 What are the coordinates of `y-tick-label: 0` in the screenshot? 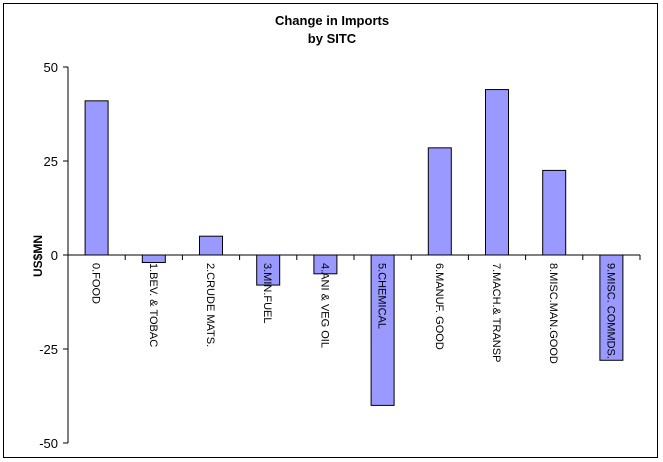 It's located at (54, 255).